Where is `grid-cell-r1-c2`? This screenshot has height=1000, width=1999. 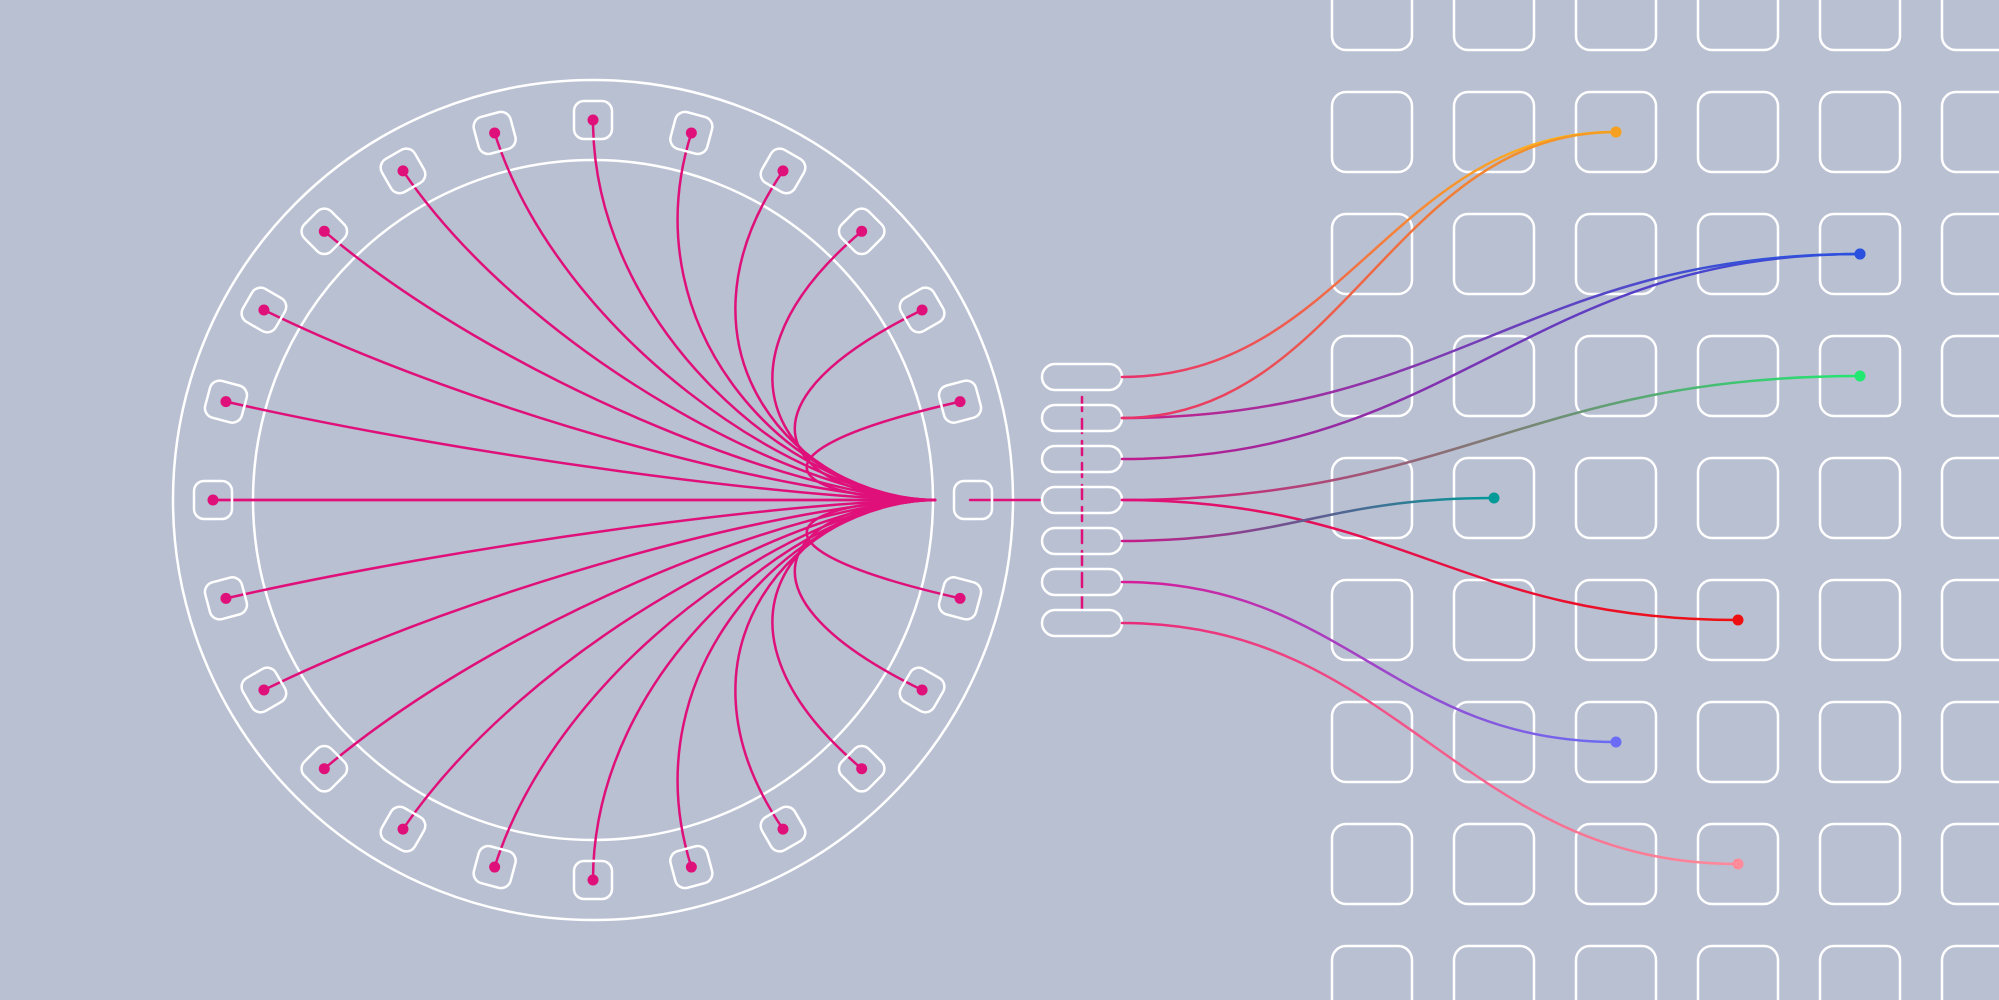
grid-cell-r1-c2 is located at coordinates (1616, 132).